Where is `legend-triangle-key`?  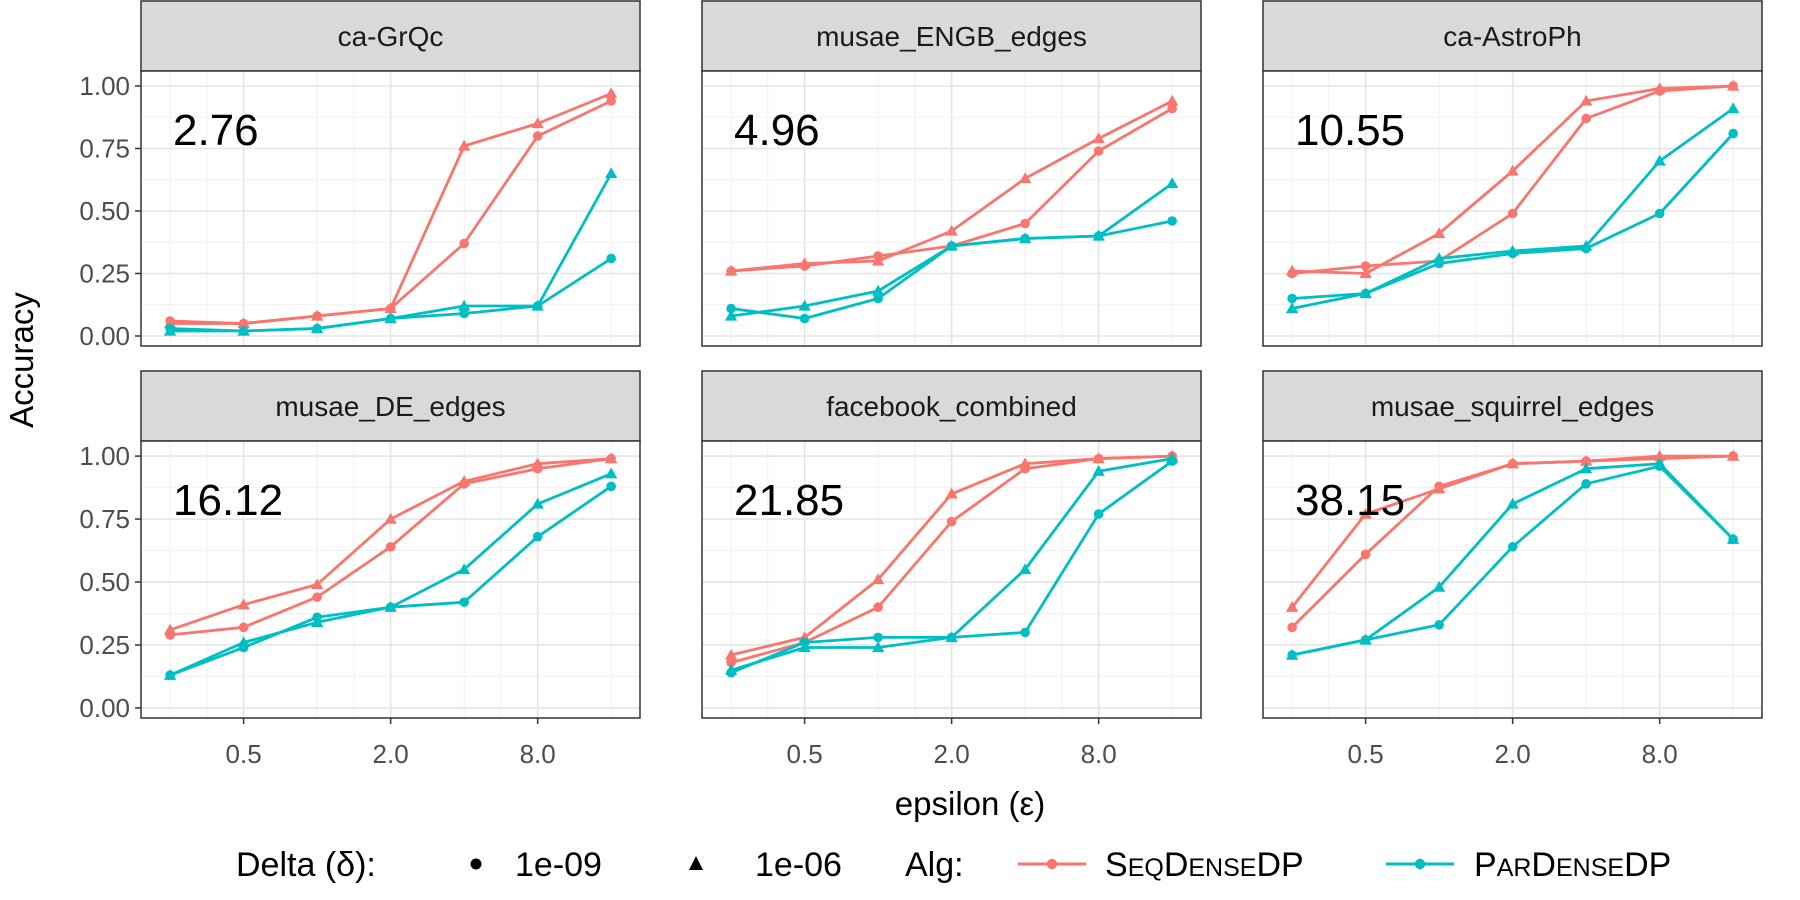 legend-triangle-key is located at coordinates (696, 863).